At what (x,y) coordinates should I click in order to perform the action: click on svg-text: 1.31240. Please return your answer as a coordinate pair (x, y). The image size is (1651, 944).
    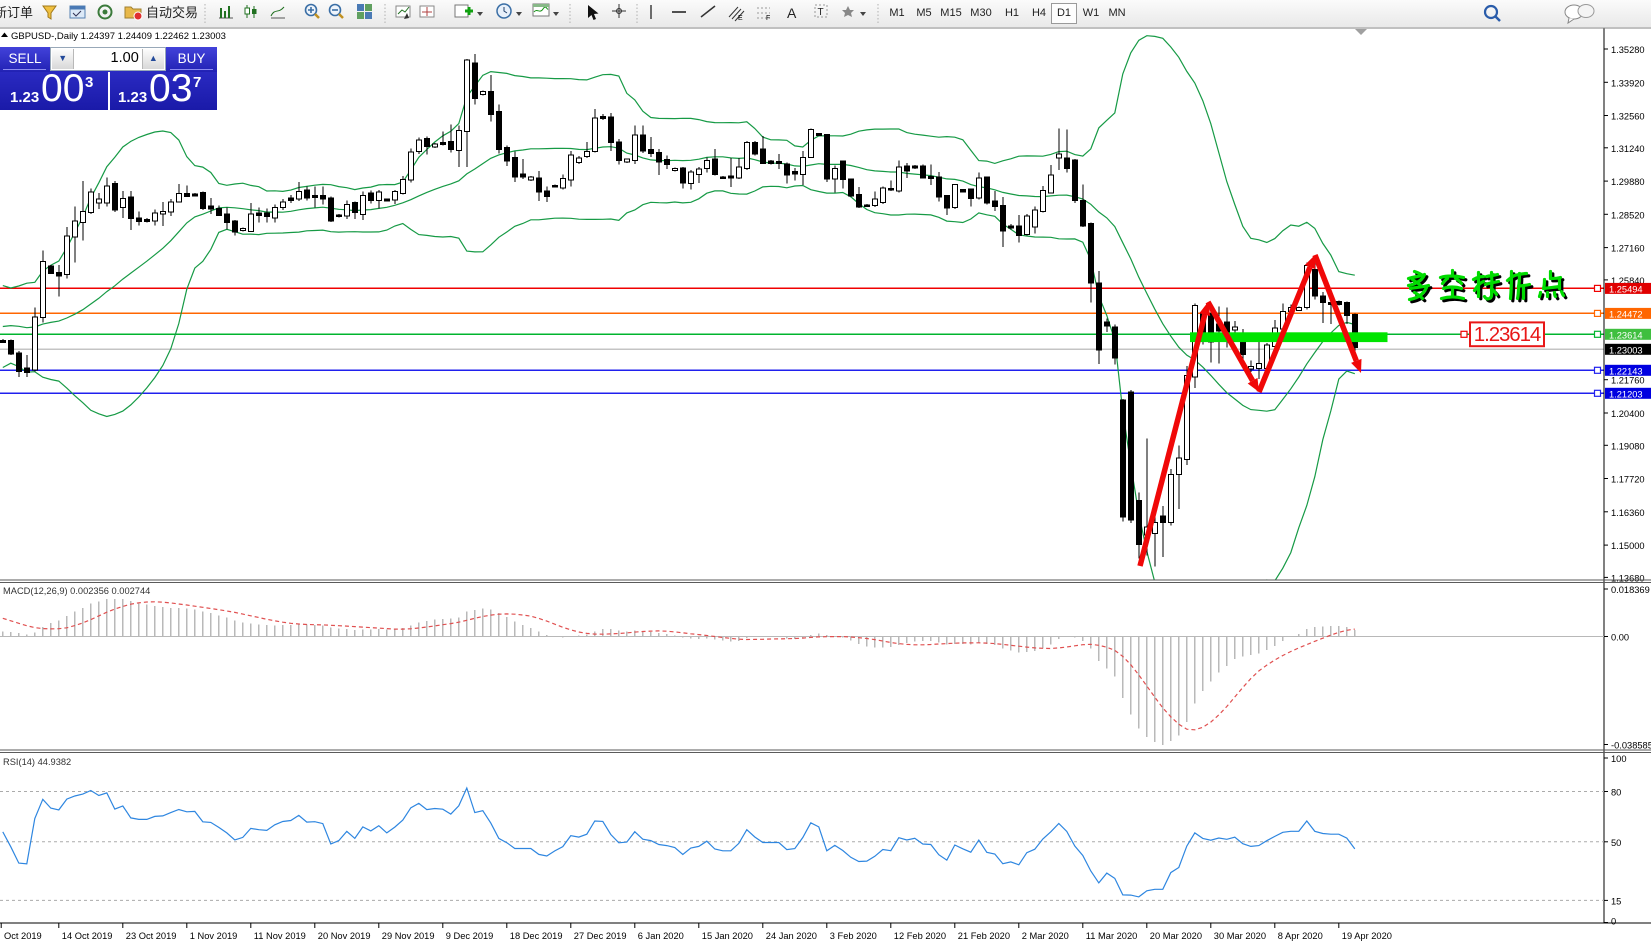
    Looking at the image, I should click on (1628, 149).